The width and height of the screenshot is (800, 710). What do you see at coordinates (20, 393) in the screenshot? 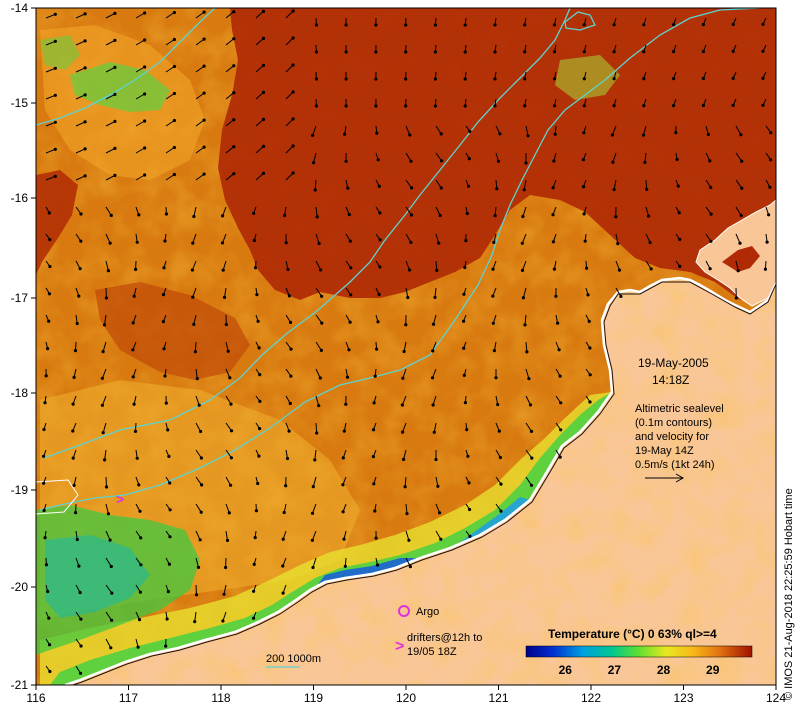
I see `y-tick-label: -18` at bounding box center [20, 393].